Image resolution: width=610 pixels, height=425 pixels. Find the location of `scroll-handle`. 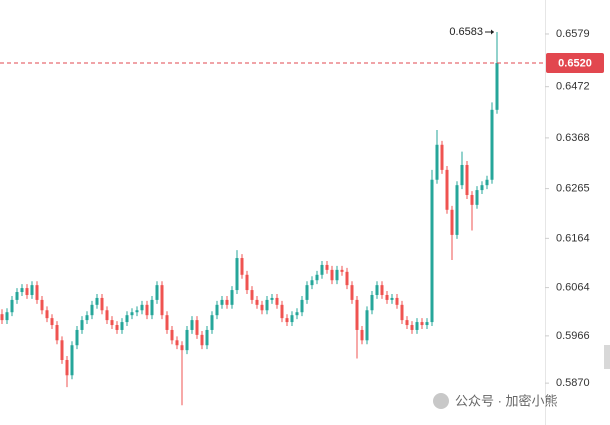

scroll-handle is located at coordinates (607, 357).